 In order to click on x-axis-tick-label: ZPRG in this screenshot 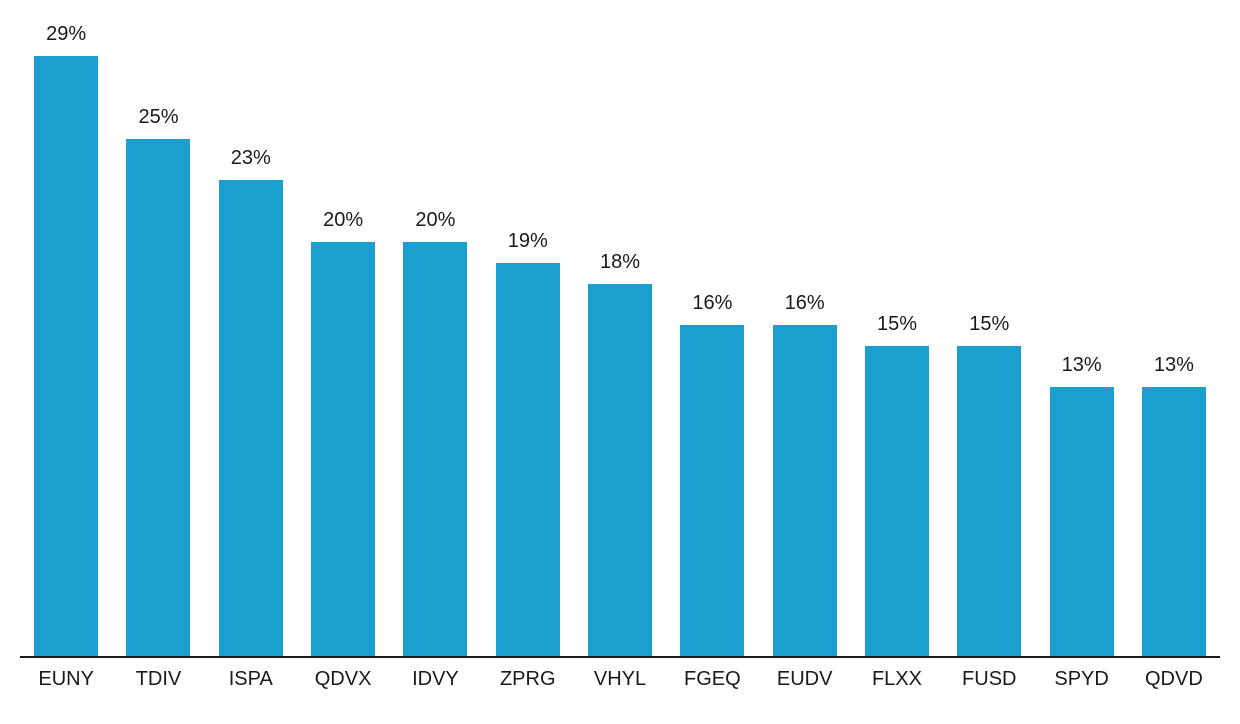, I will do `click(527, 679)`.